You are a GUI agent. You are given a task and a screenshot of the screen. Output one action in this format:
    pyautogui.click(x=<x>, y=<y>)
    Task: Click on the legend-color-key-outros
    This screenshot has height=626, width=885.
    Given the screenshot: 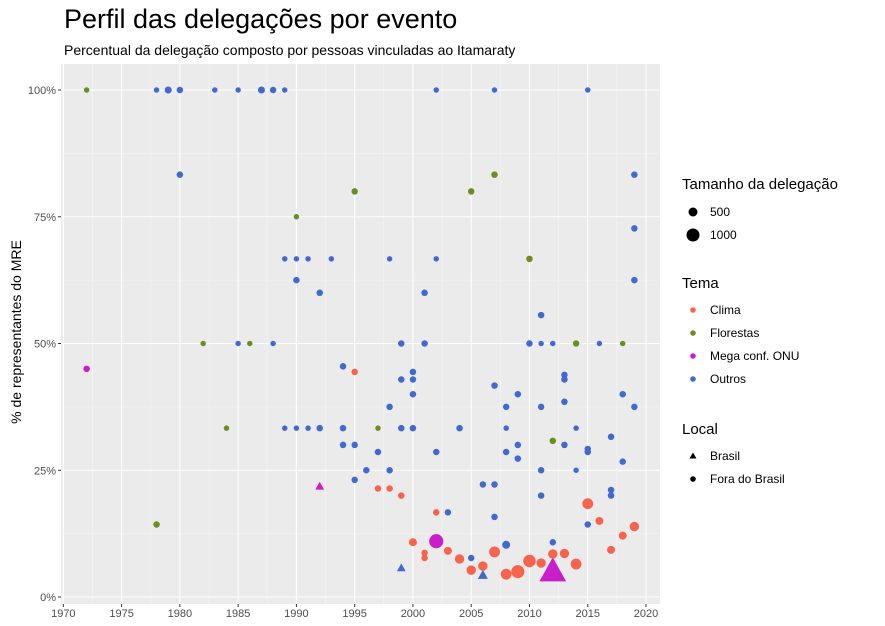 What is the action you would take?
    pyautogui.click(x=693, y=379)
    